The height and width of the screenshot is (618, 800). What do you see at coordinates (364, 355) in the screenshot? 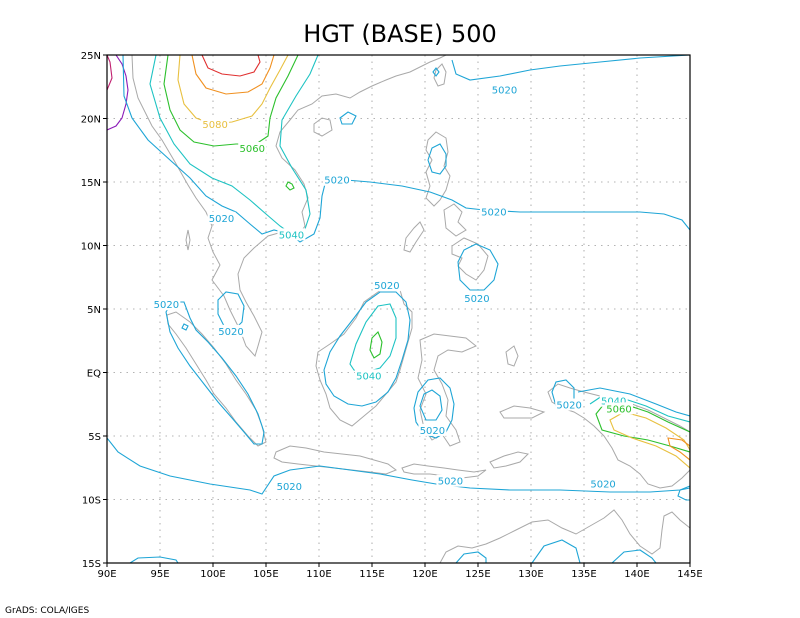
I see `coast-borneo` at bounding box center [364, 355].